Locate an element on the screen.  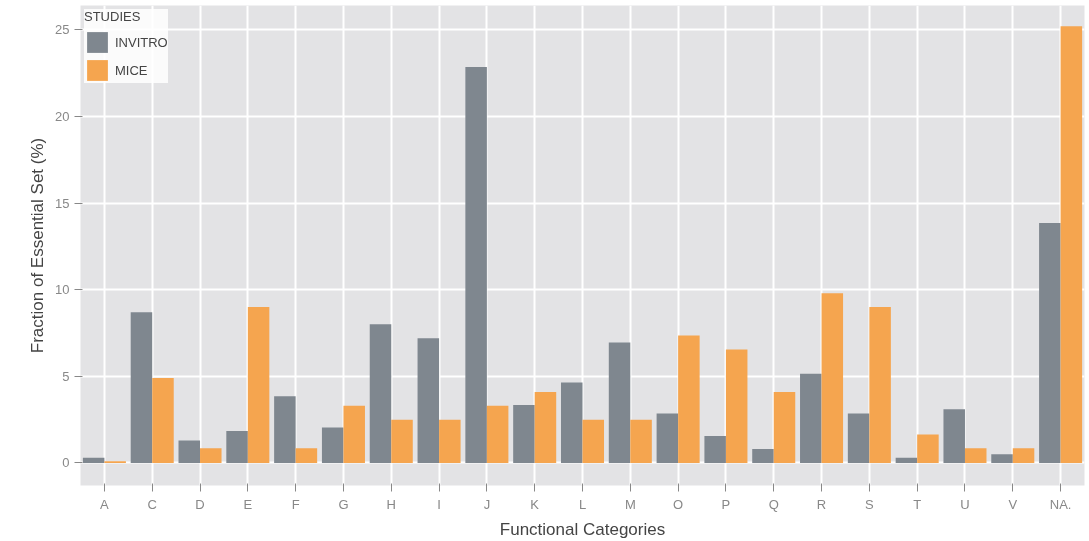
x-tick-label: R is located at coordinates (821, 504).